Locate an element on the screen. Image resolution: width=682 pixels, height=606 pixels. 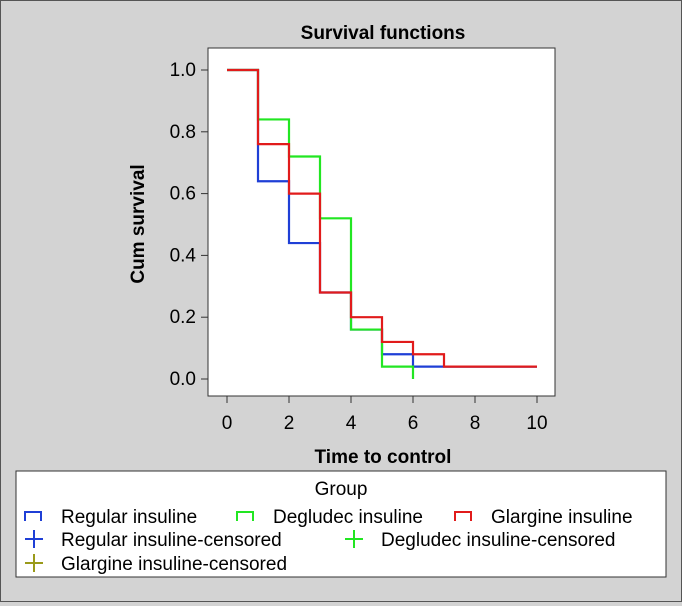
legend-label: Glargine insuline-censored is located at coordinates (174, 564).